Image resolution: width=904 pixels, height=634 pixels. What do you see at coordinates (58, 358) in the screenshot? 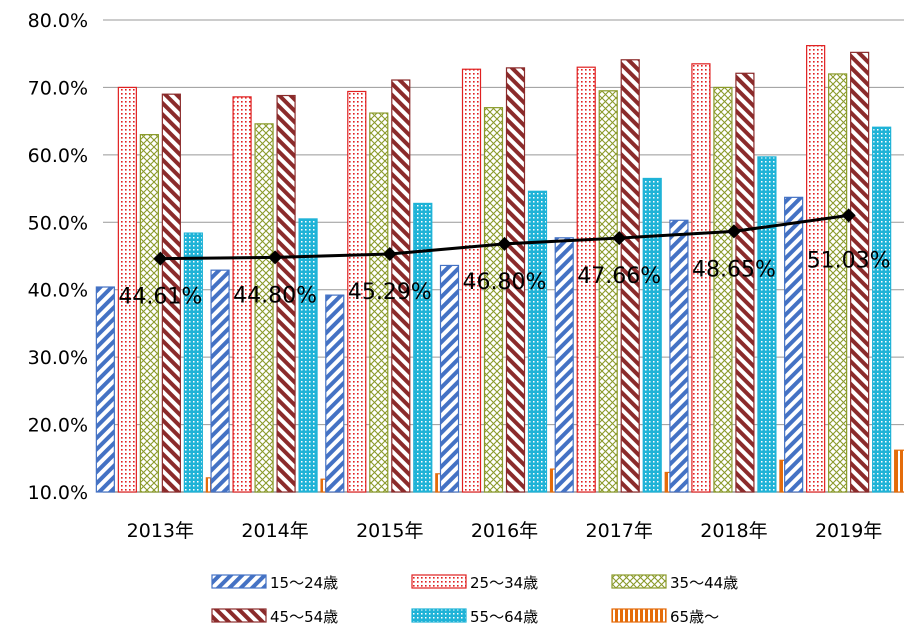
I see `y-tick-label: 30.0%` at bounding box center [58, 358].